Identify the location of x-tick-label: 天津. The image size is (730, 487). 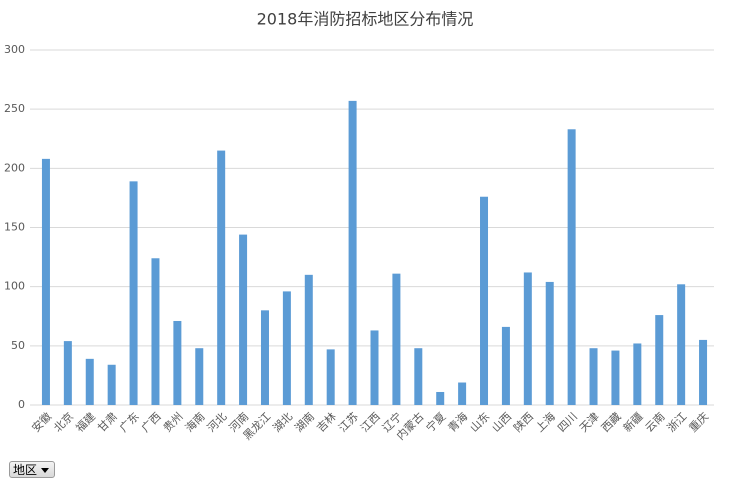
(589, 422).